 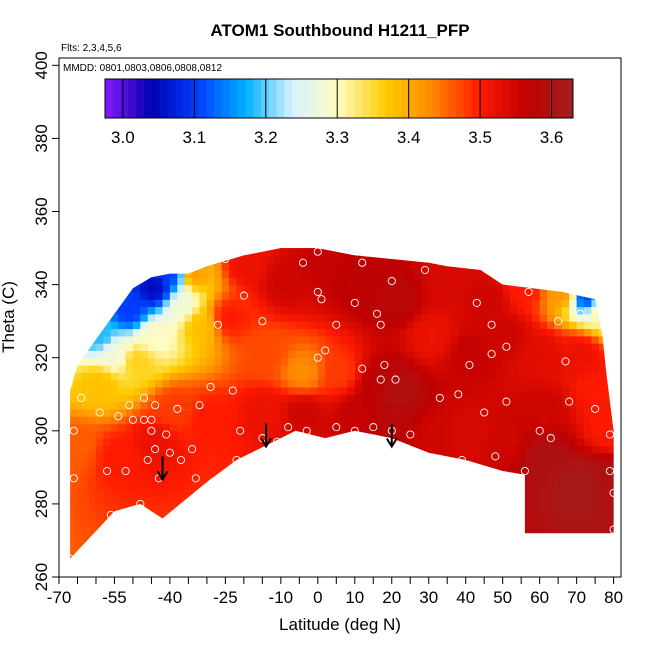 I want to click on colorbar-strip, so click(x=374, y=98).